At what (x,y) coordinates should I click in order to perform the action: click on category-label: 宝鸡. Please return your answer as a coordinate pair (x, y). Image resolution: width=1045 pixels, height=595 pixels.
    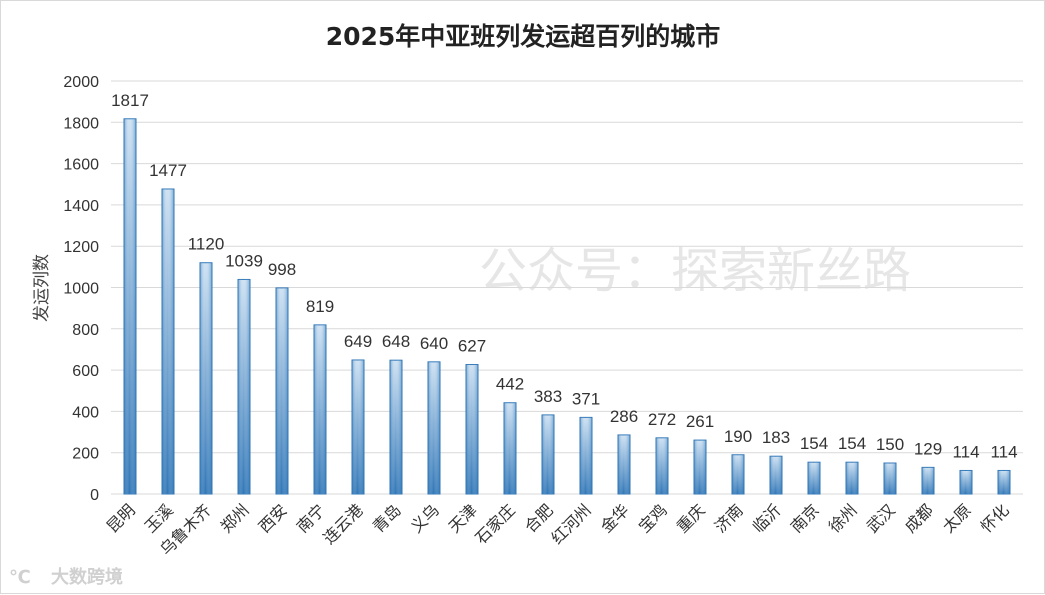
    Looking at the image, I should click on (653, 518).